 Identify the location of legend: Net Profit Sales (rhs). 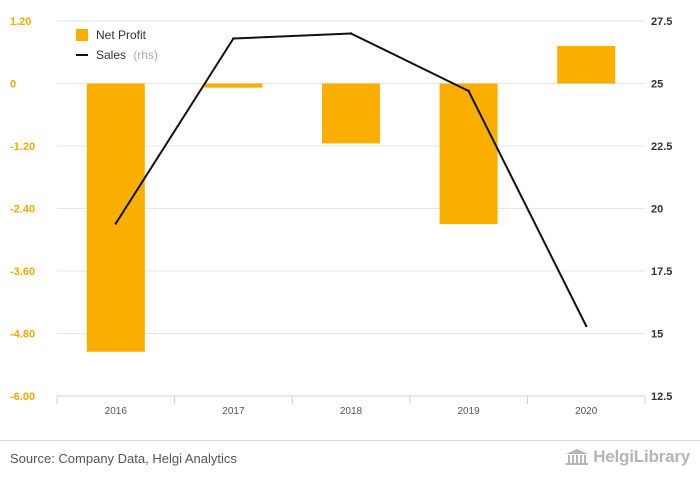
(117, 45).